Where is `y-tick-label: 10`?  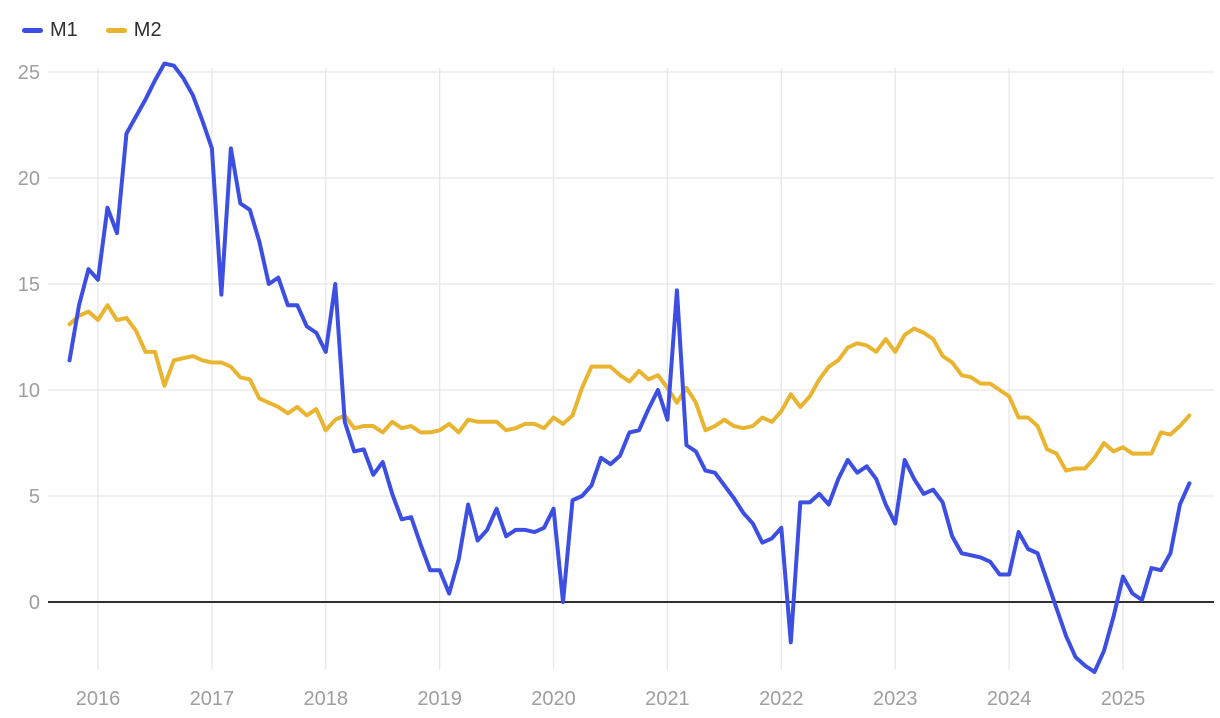
y-tick-label: 10 is located at coordinates (29, 391).